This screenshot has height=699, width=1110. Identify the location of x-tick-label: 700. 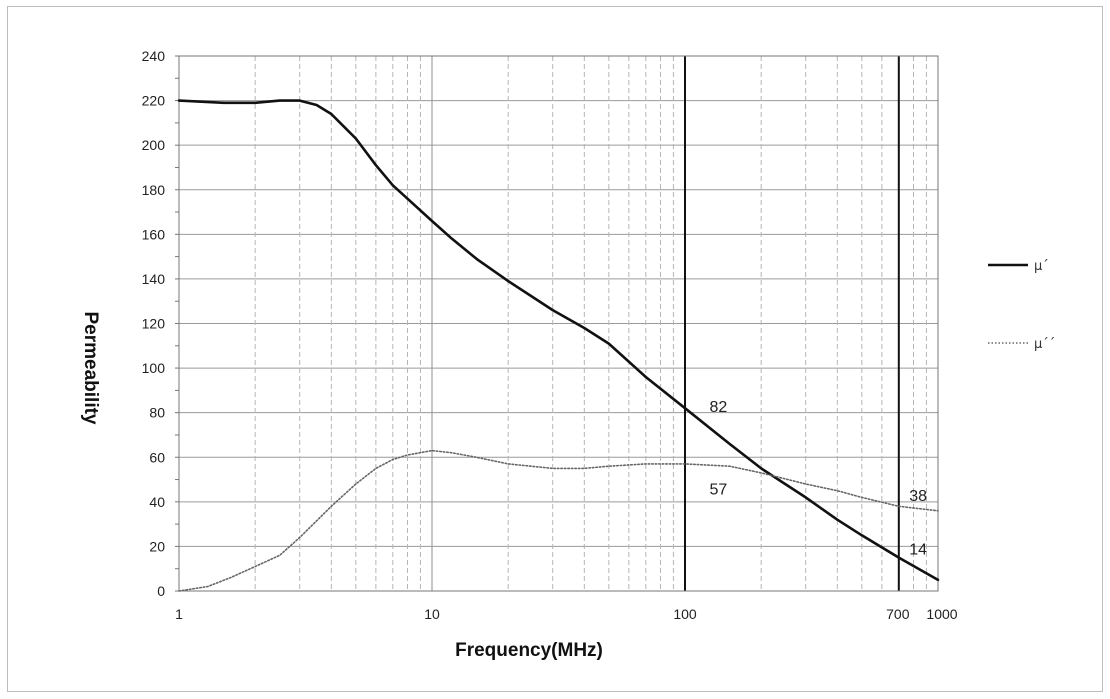
(898, 614).